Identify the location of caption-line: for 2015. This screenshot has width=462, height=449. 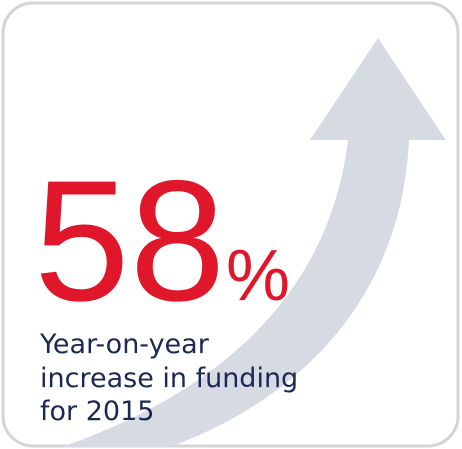
(97, 411).